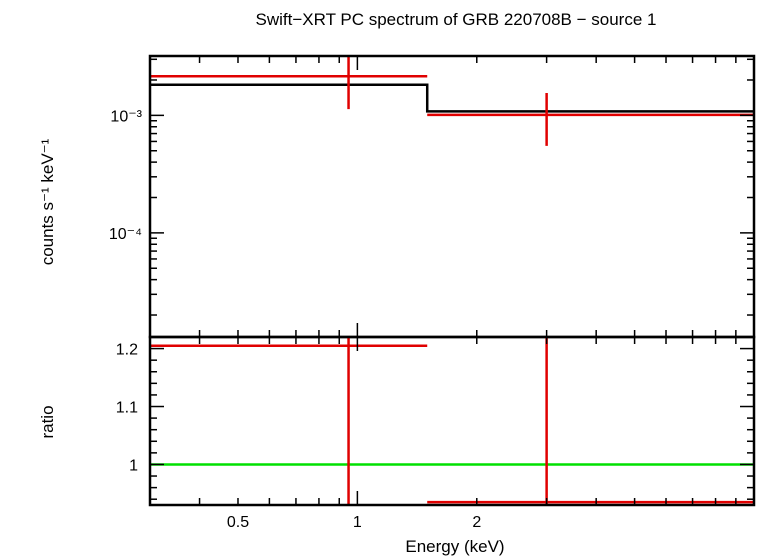 The height and width of the screenshot is (556, 758). Describe the element at coordinates (476, 522) in the screenshot. I see `x-tick-label: 2` at that location.